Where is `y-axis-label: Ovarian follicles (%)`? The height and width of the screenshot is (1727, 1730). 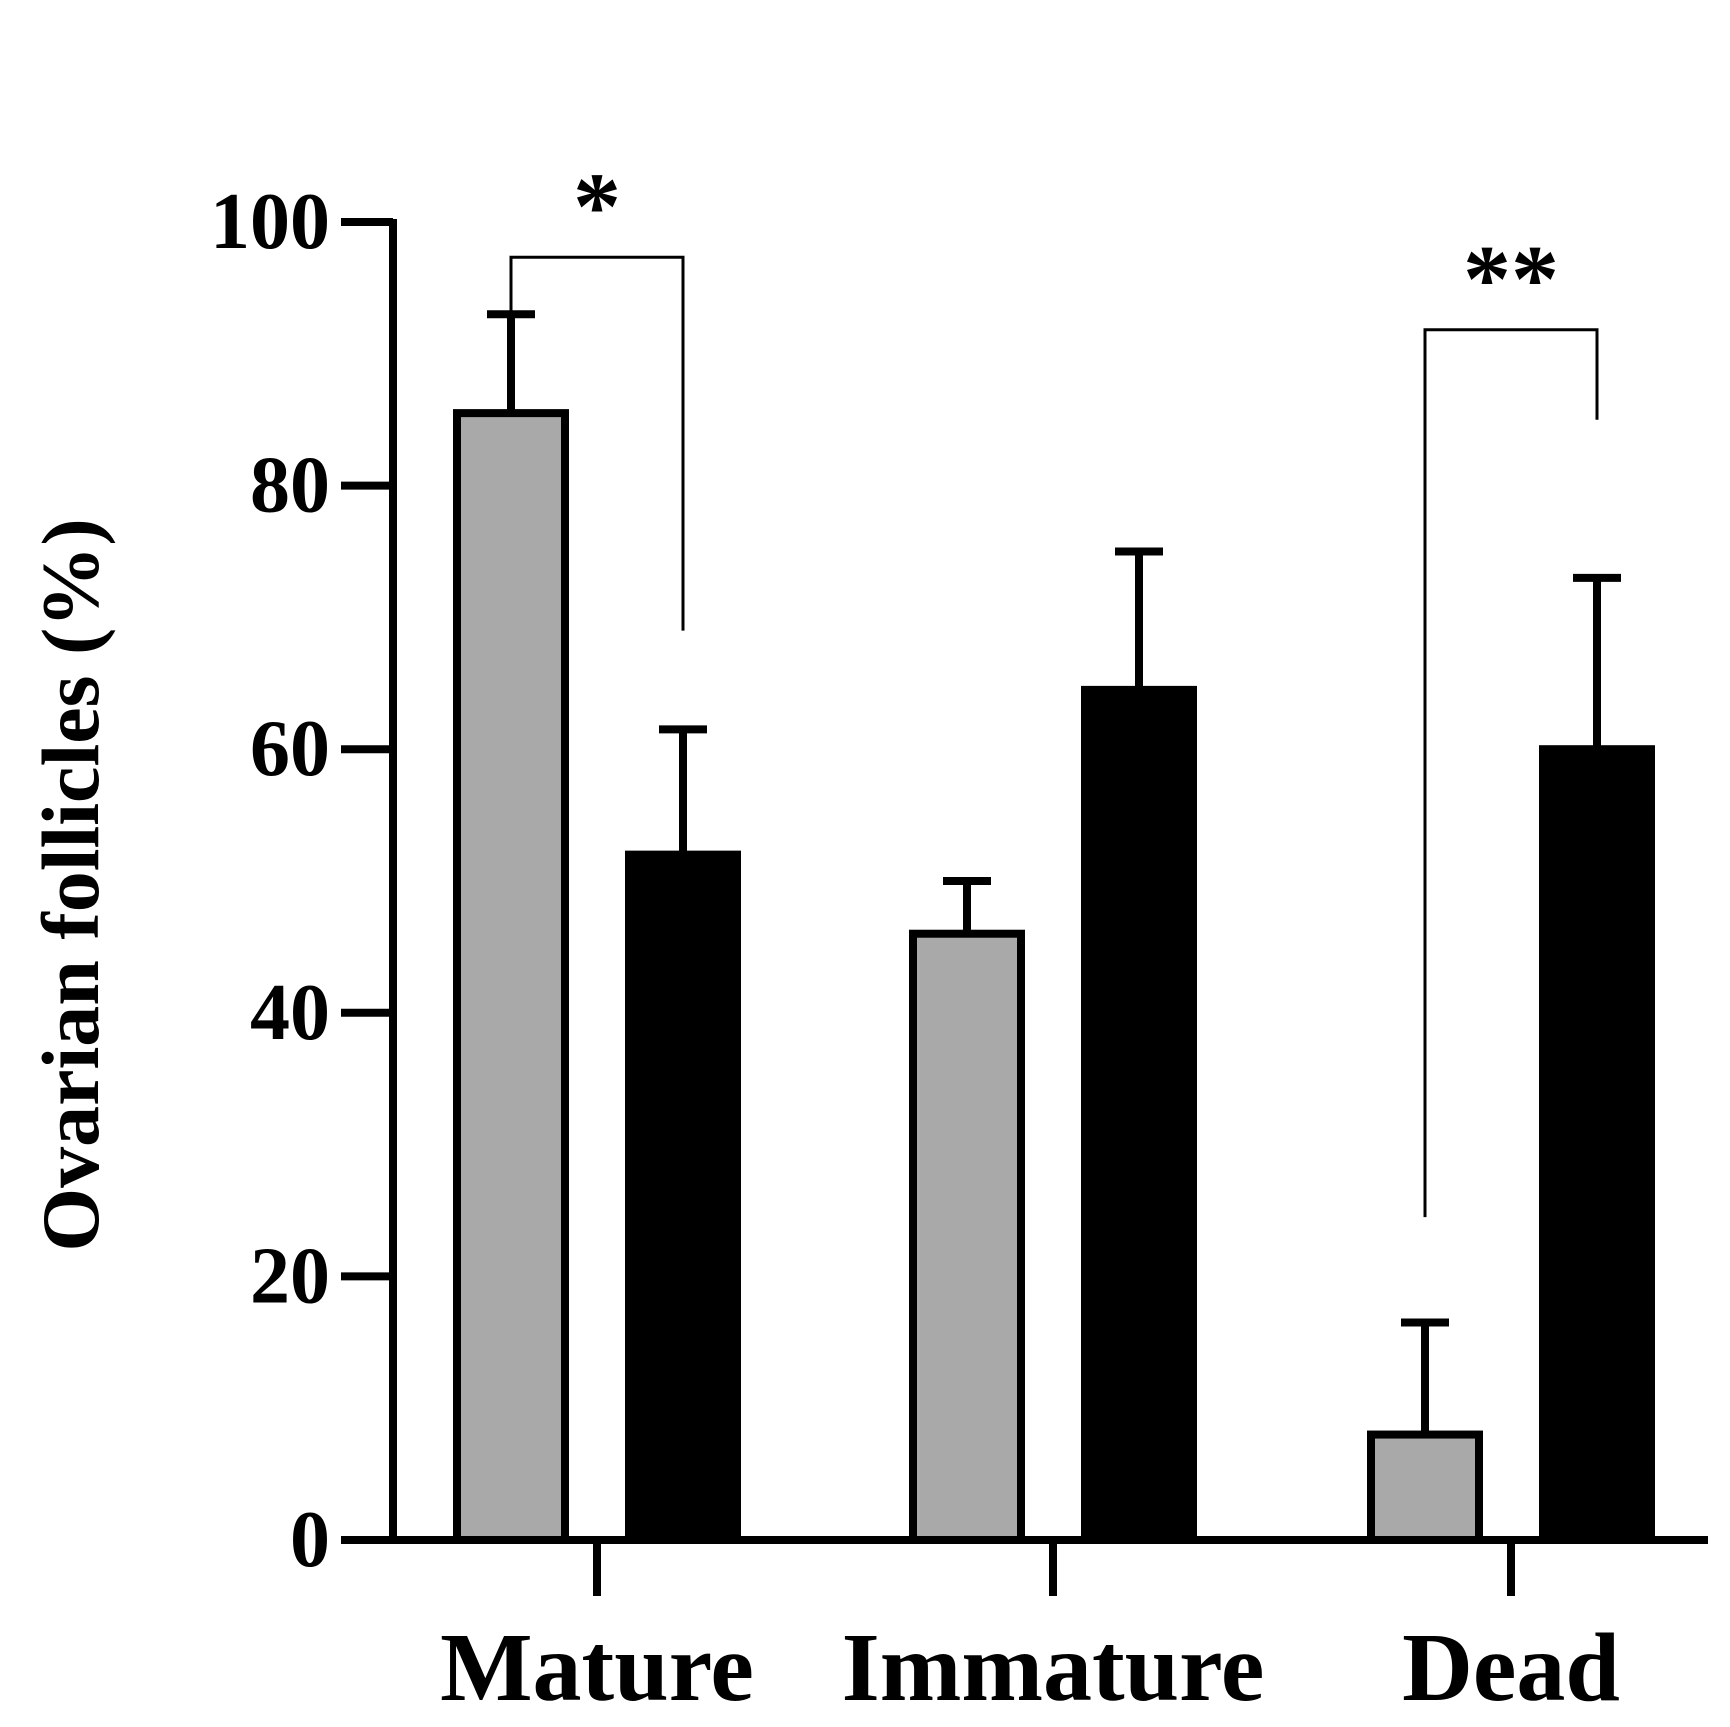 y-axis-label: Ovarian follicles (%) is located at coordinates (70, 884).